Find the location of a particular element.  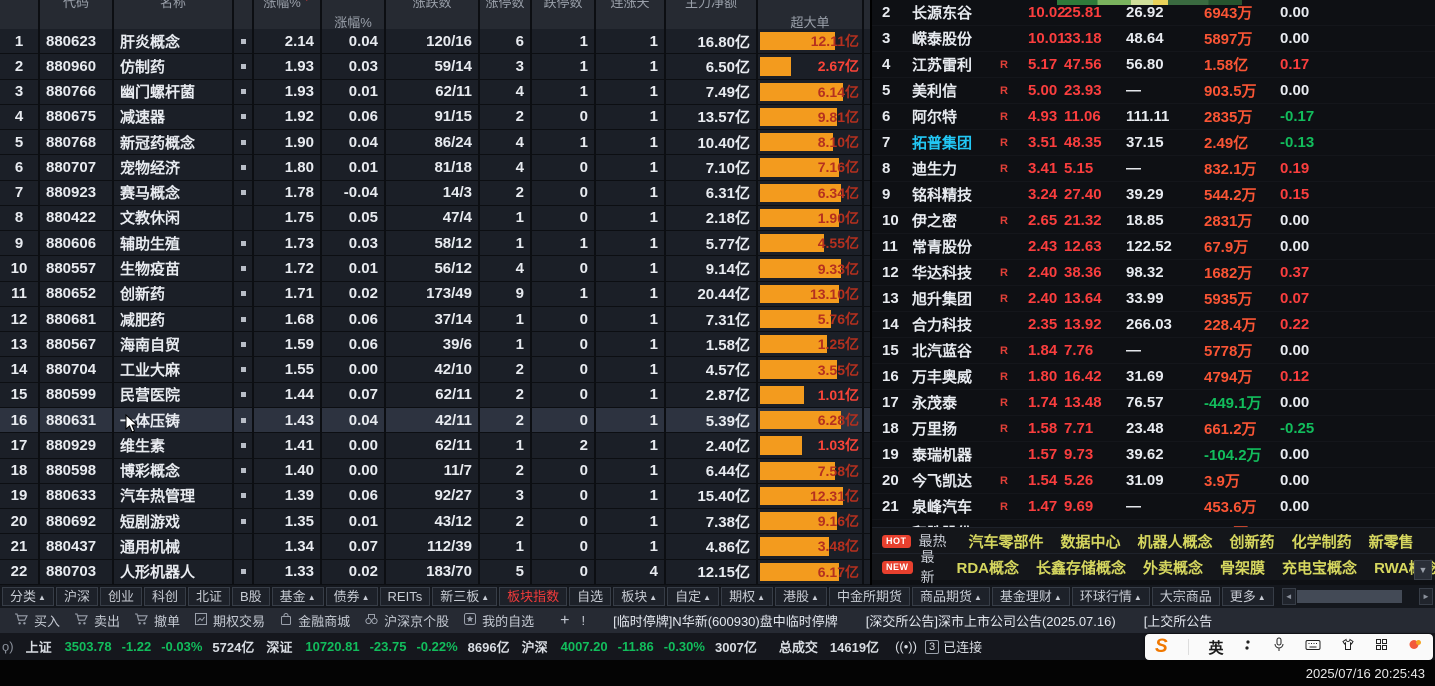

tab-期权: 期权 ▲ is located at coordinates (747, 596).